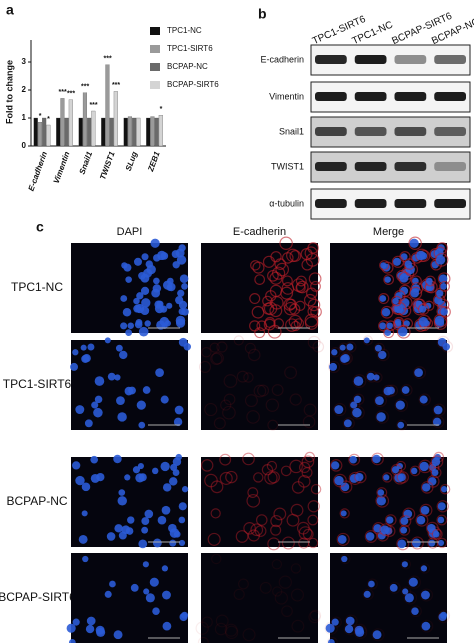 The image size is (474, 643). What do you see at coordinates (161, 109) in the screenshot?
I see `significance: *` at bounding box center [161, 109].